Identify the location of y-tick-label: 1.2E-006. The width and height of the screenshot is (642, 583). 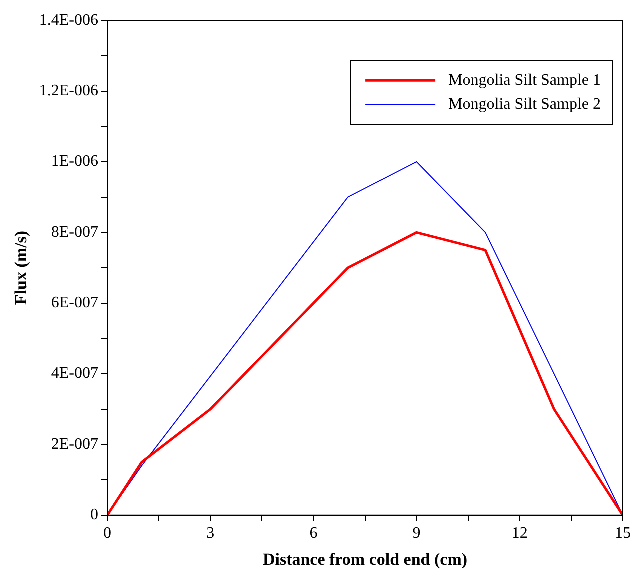
(68, 91).